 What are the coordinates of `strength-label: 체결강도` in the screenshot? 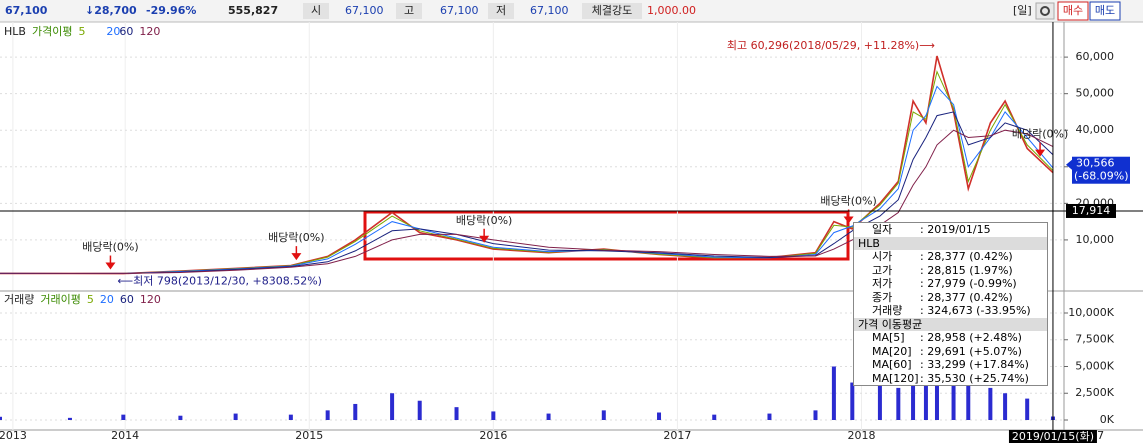 It's located at (612, 10).